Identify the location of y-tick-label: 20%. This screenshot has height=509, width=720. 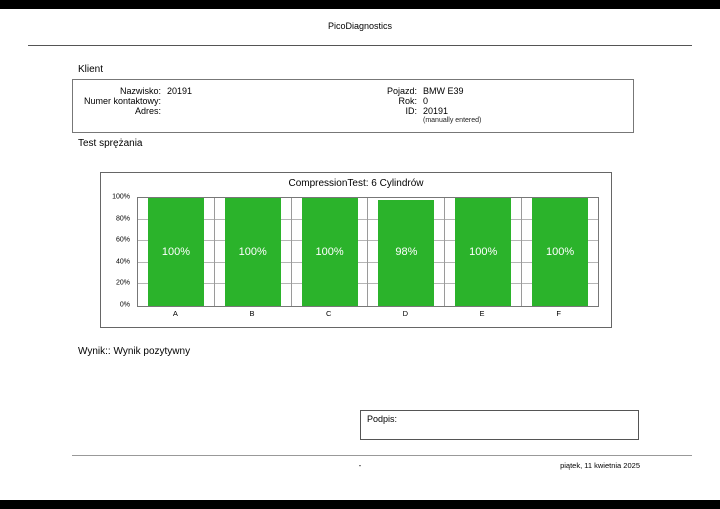
(122, 283).